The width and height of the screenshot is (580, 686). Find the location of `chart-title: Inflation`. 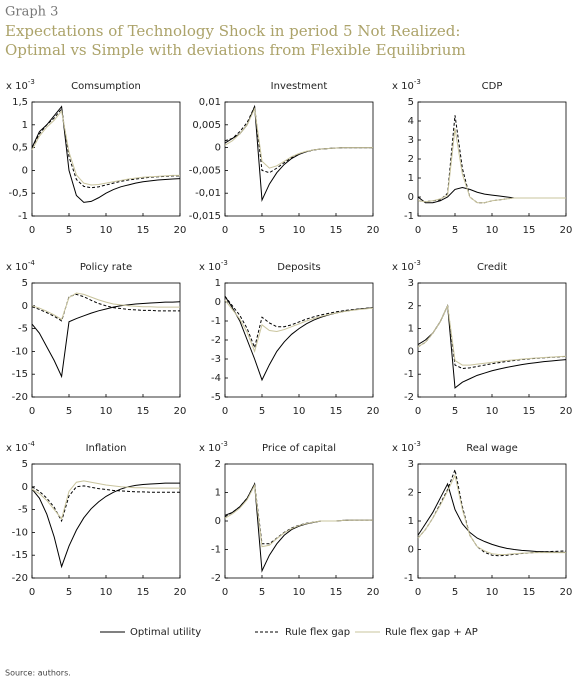

chart-title: Inflation is located at coordinates (106, 448).